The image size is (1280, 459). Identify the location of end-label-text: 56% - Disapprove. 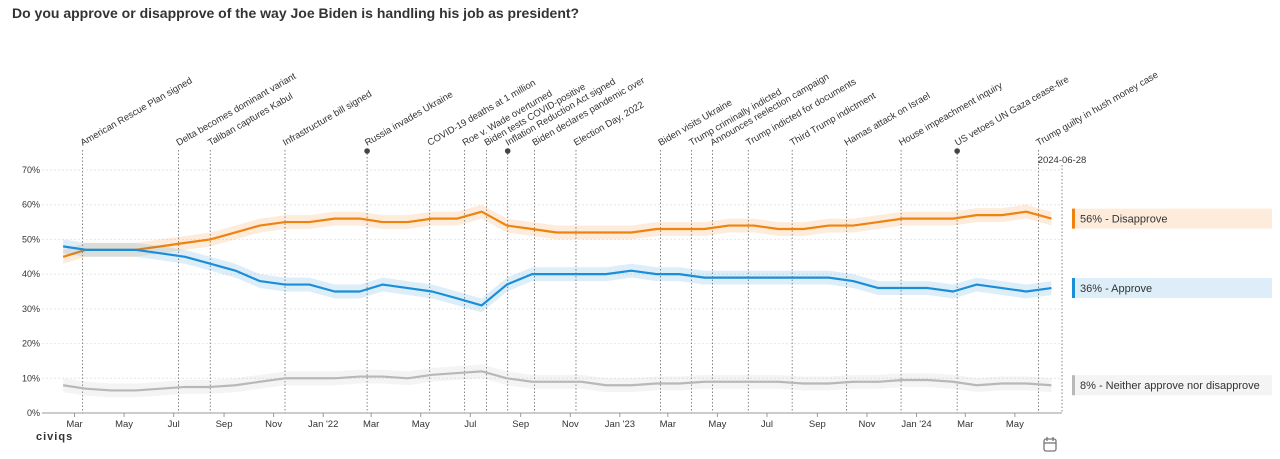
(1123, 220).